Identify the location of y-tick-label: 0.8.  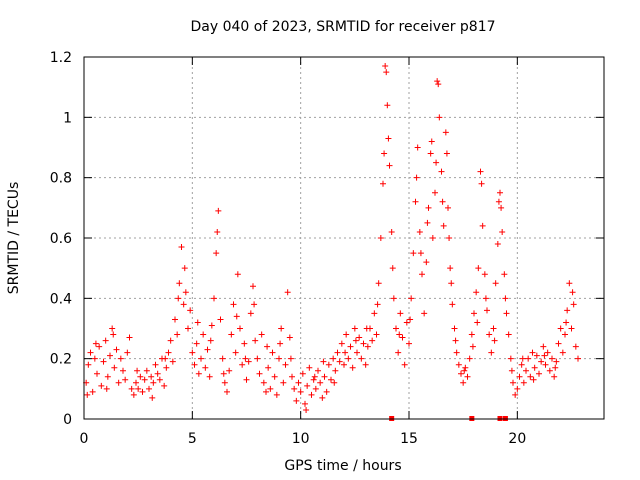
(61, 179).